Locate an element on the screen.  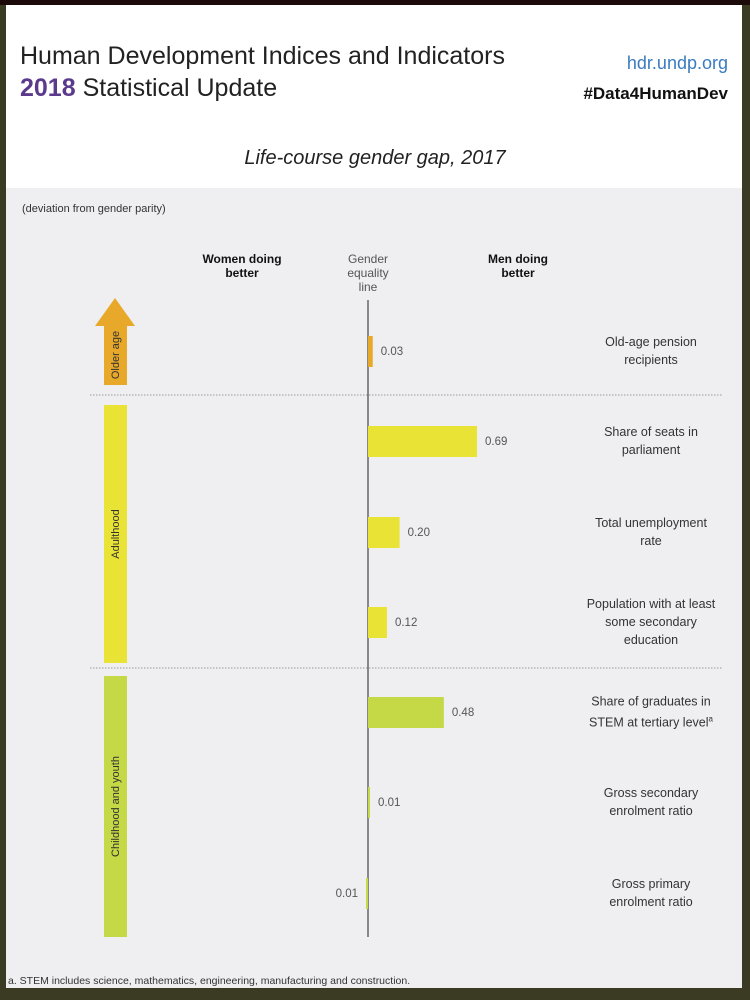
data-label: 0.69 is located at coordinates (496, 442).